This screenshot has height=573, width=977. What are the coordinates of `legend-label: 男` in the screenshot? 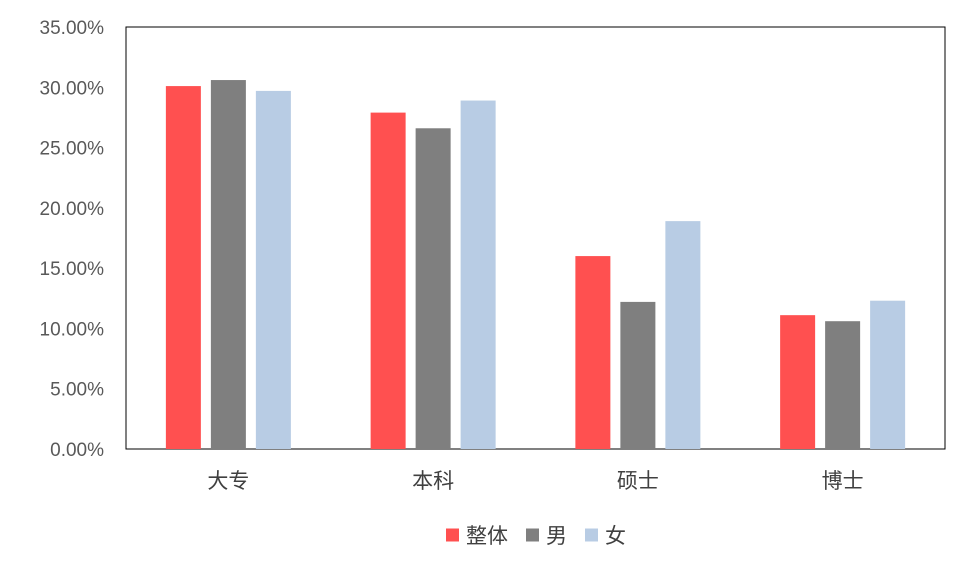 It's located at (556, 536).